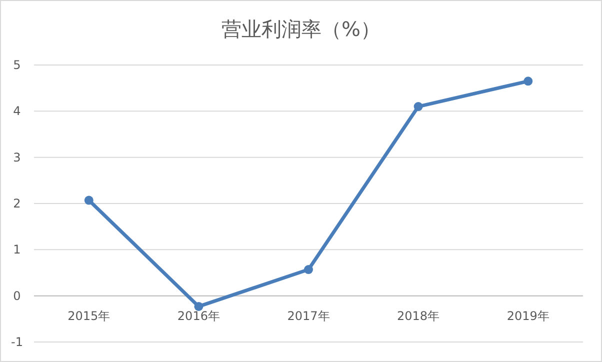  Describe the element at coordinates (301, 29) in the screenshot. I see `chart-title: 营业利润率（%）` at that location.